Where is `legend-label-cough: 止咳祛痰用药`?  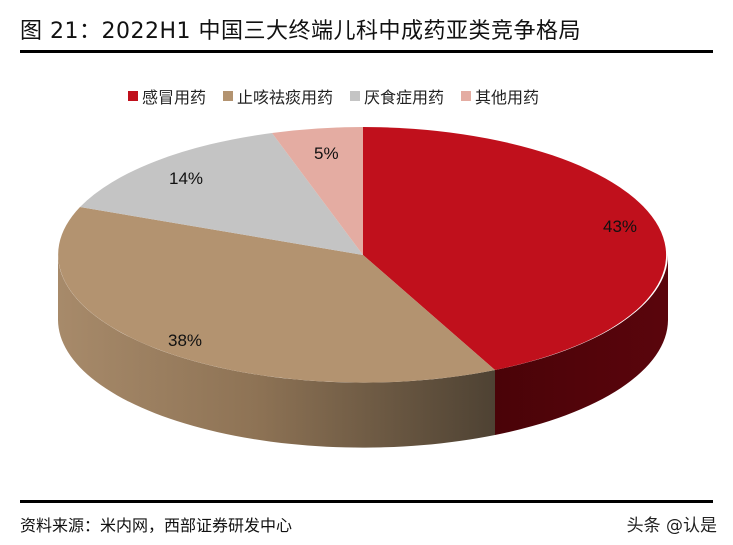
legend-label-cough: 止咳祛痰用药 is located at coordinates (285, 97).